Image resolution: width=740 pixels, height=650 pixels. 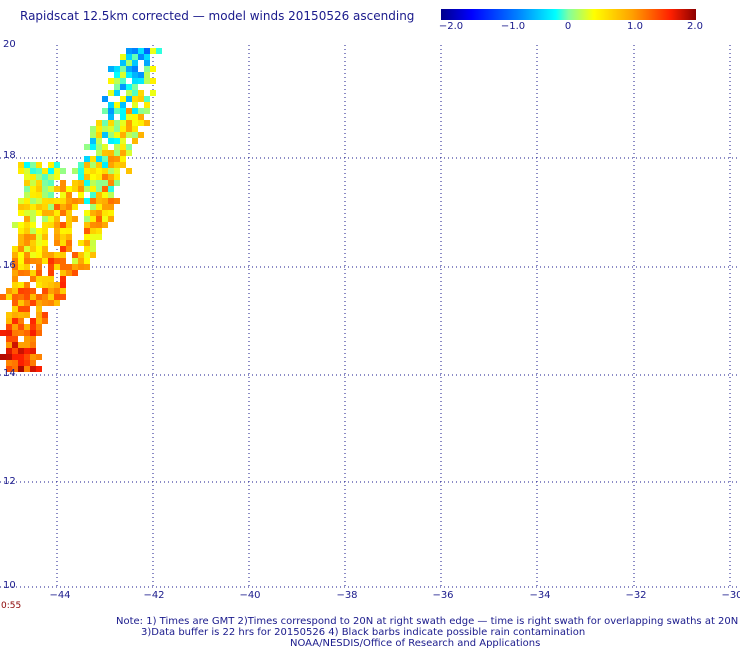 I want to click on lat-label: 10, so click(x=9, y=585).